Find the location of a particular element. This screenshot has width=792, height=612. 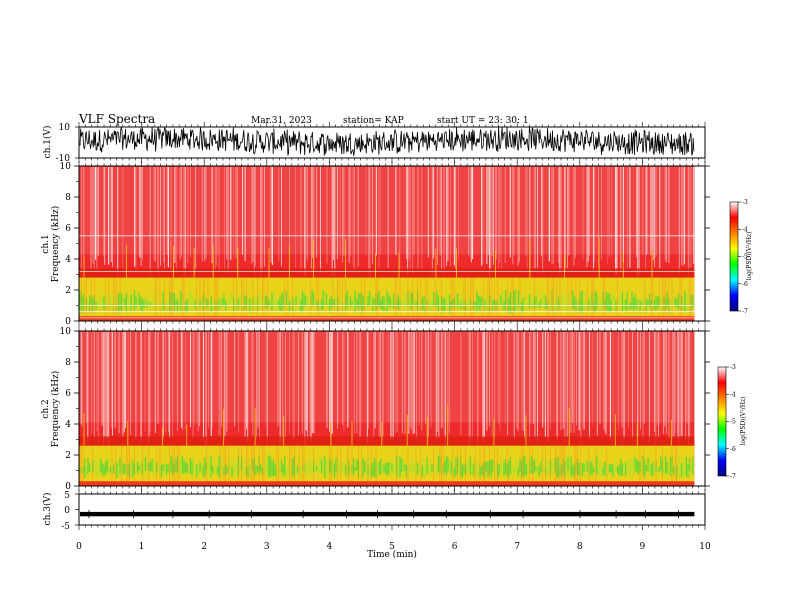

ch3-waveform-frame is located at coordinates (392, 509).